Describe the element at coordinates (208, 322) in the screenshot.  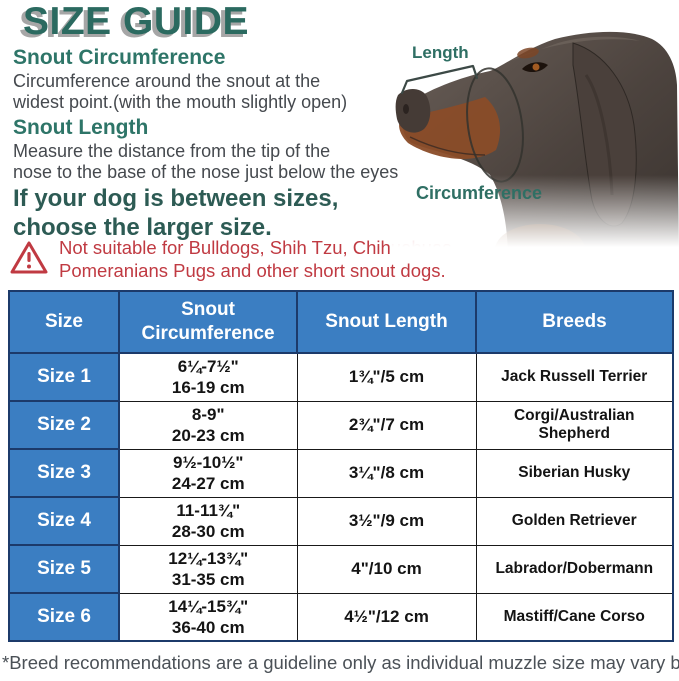
I see `header-snout-circumference: Snout Circumference` at that location.